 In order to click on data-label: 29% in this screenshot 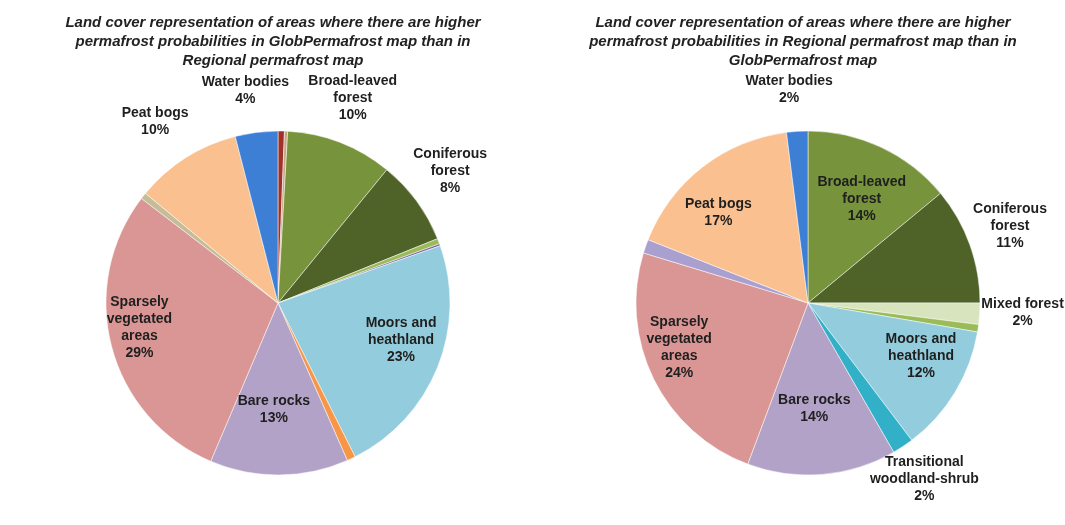, I will do `click(140, 351)`.